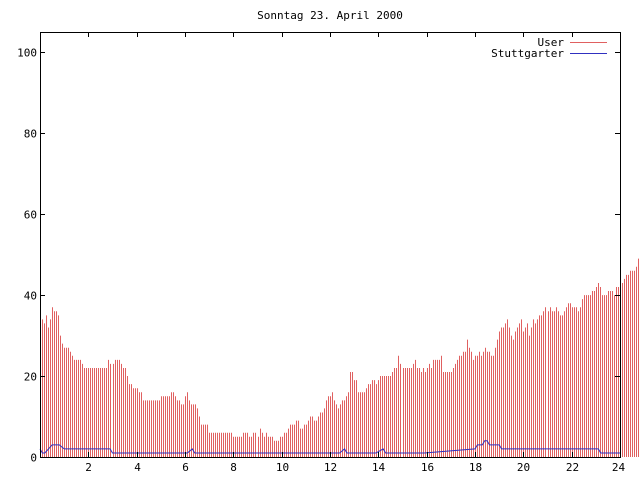 Image resolution: width=640 pixels, height=480 pixels. I want to click on x-tick-label: 24, so click(619, 467).